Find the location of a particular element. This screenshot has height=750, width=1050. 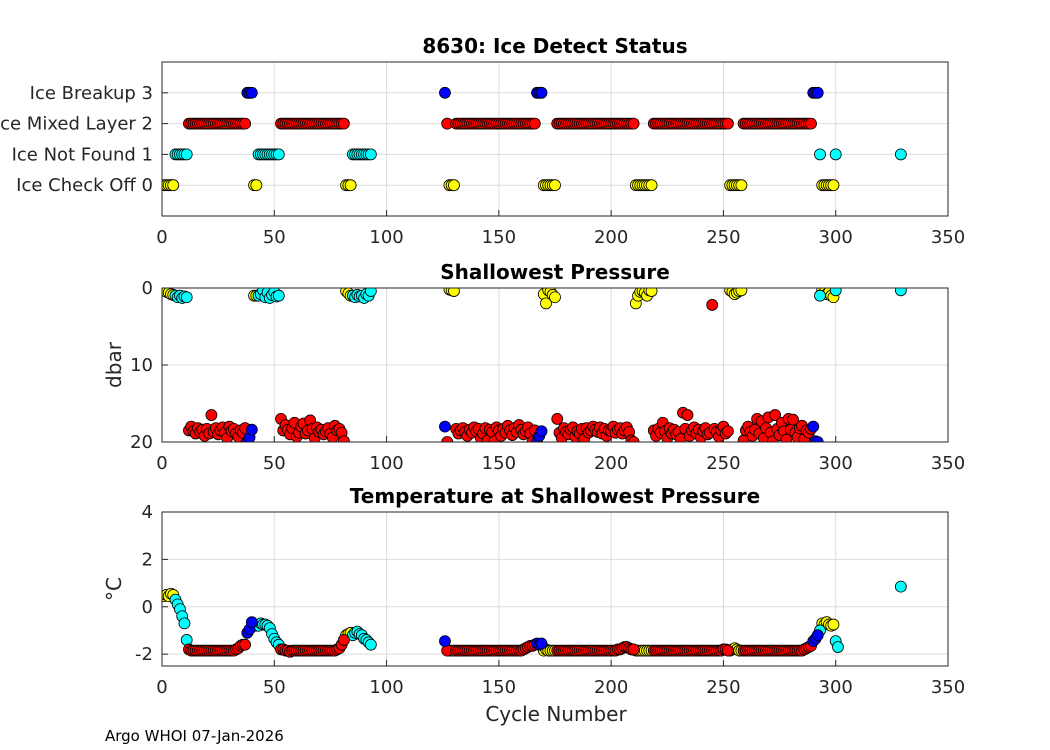

y-tick-label: 4 is located at coordinates (147, 512).